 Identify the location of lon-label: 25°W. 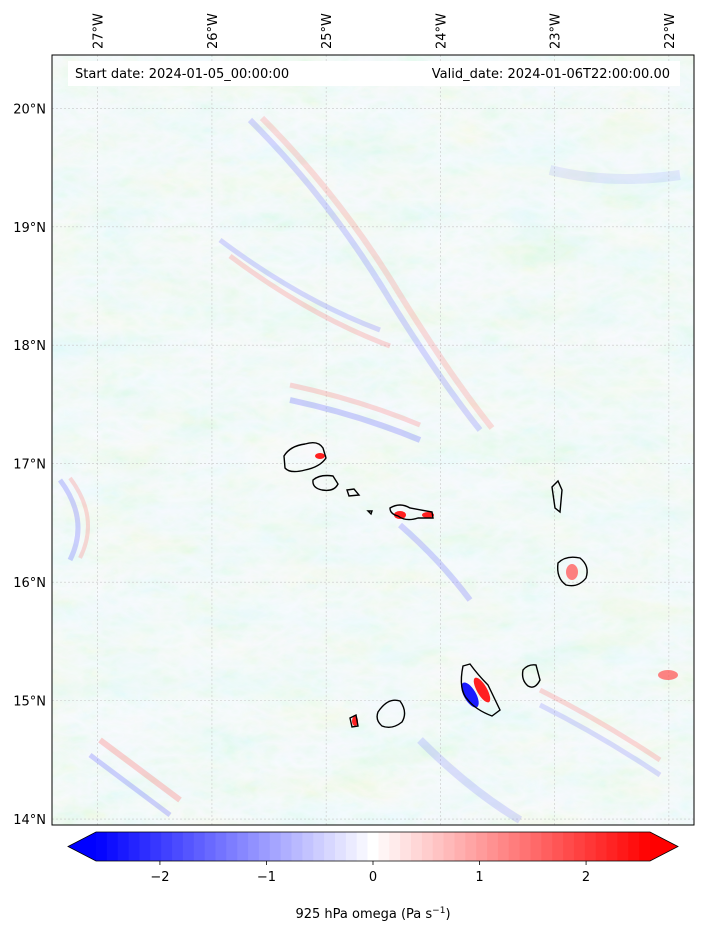
(327, 31).